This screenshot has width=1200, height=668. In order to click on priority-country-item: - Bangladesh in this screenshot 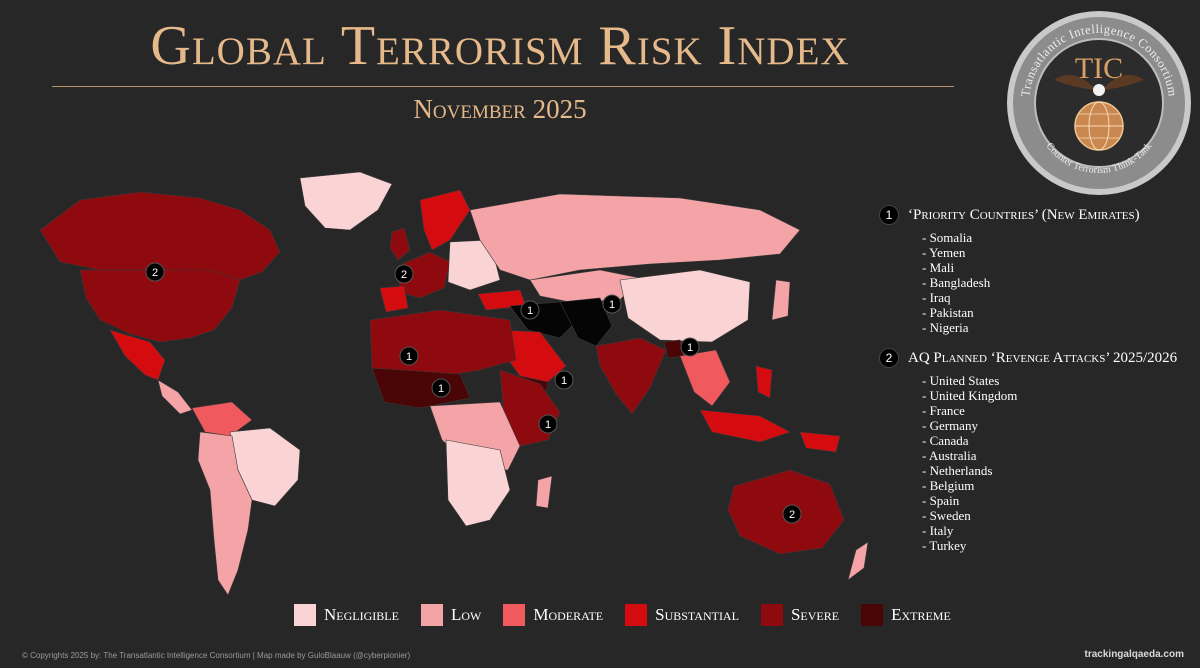, I will do `click(956, 282)`.